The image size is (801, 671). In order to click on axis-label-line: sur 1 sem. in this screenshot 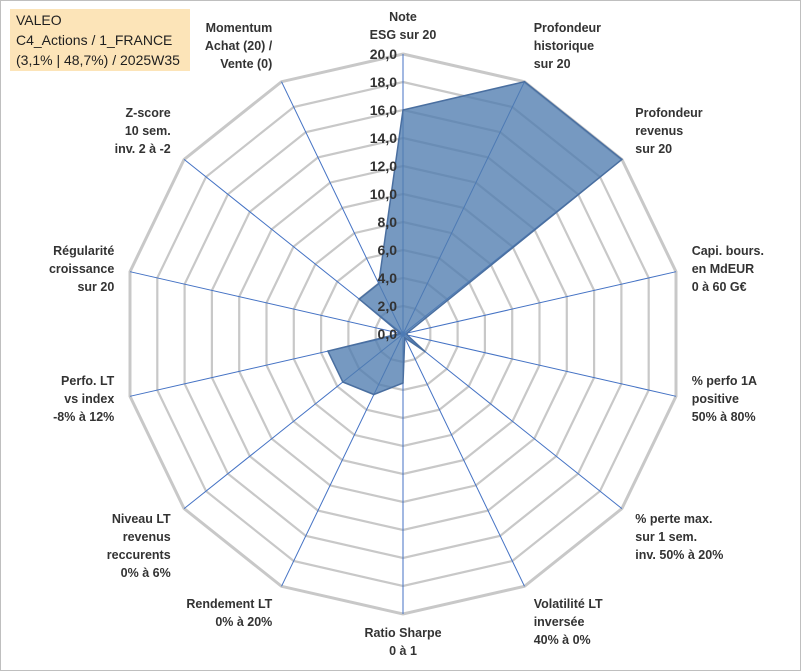, I will do `click(666, 537)`.